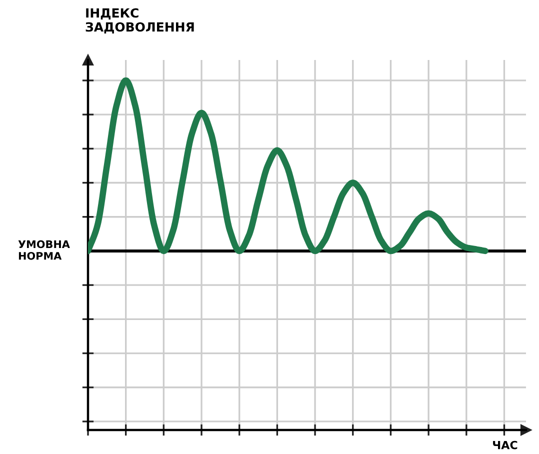 The height and width of the screenshot is (454, 539). Describe the element at coordinates (44, 250) in the screenshot. I see `ref-line-label: УМОВНА НОРМА` at that location.